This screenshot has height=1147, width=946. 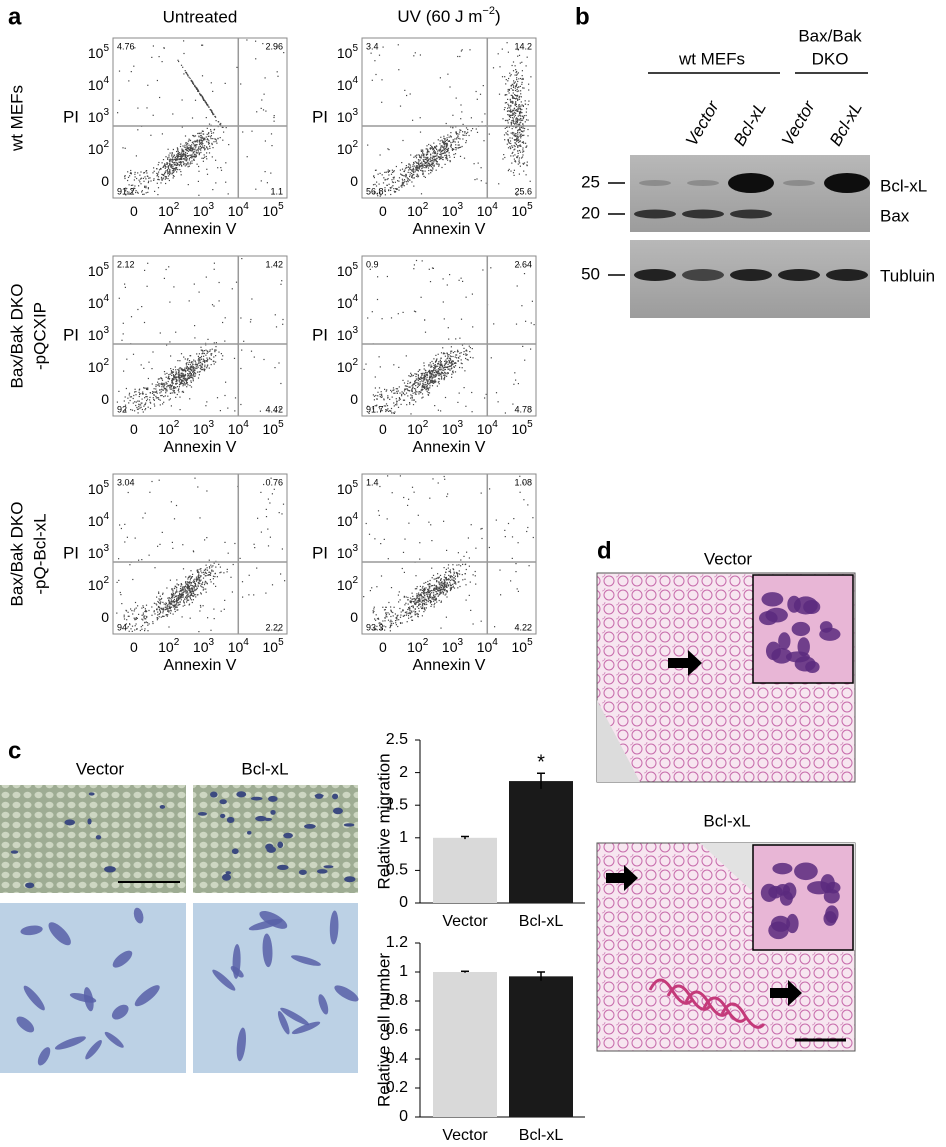 I want to click on quadrant-value: 94, so click(x=122, y=627).